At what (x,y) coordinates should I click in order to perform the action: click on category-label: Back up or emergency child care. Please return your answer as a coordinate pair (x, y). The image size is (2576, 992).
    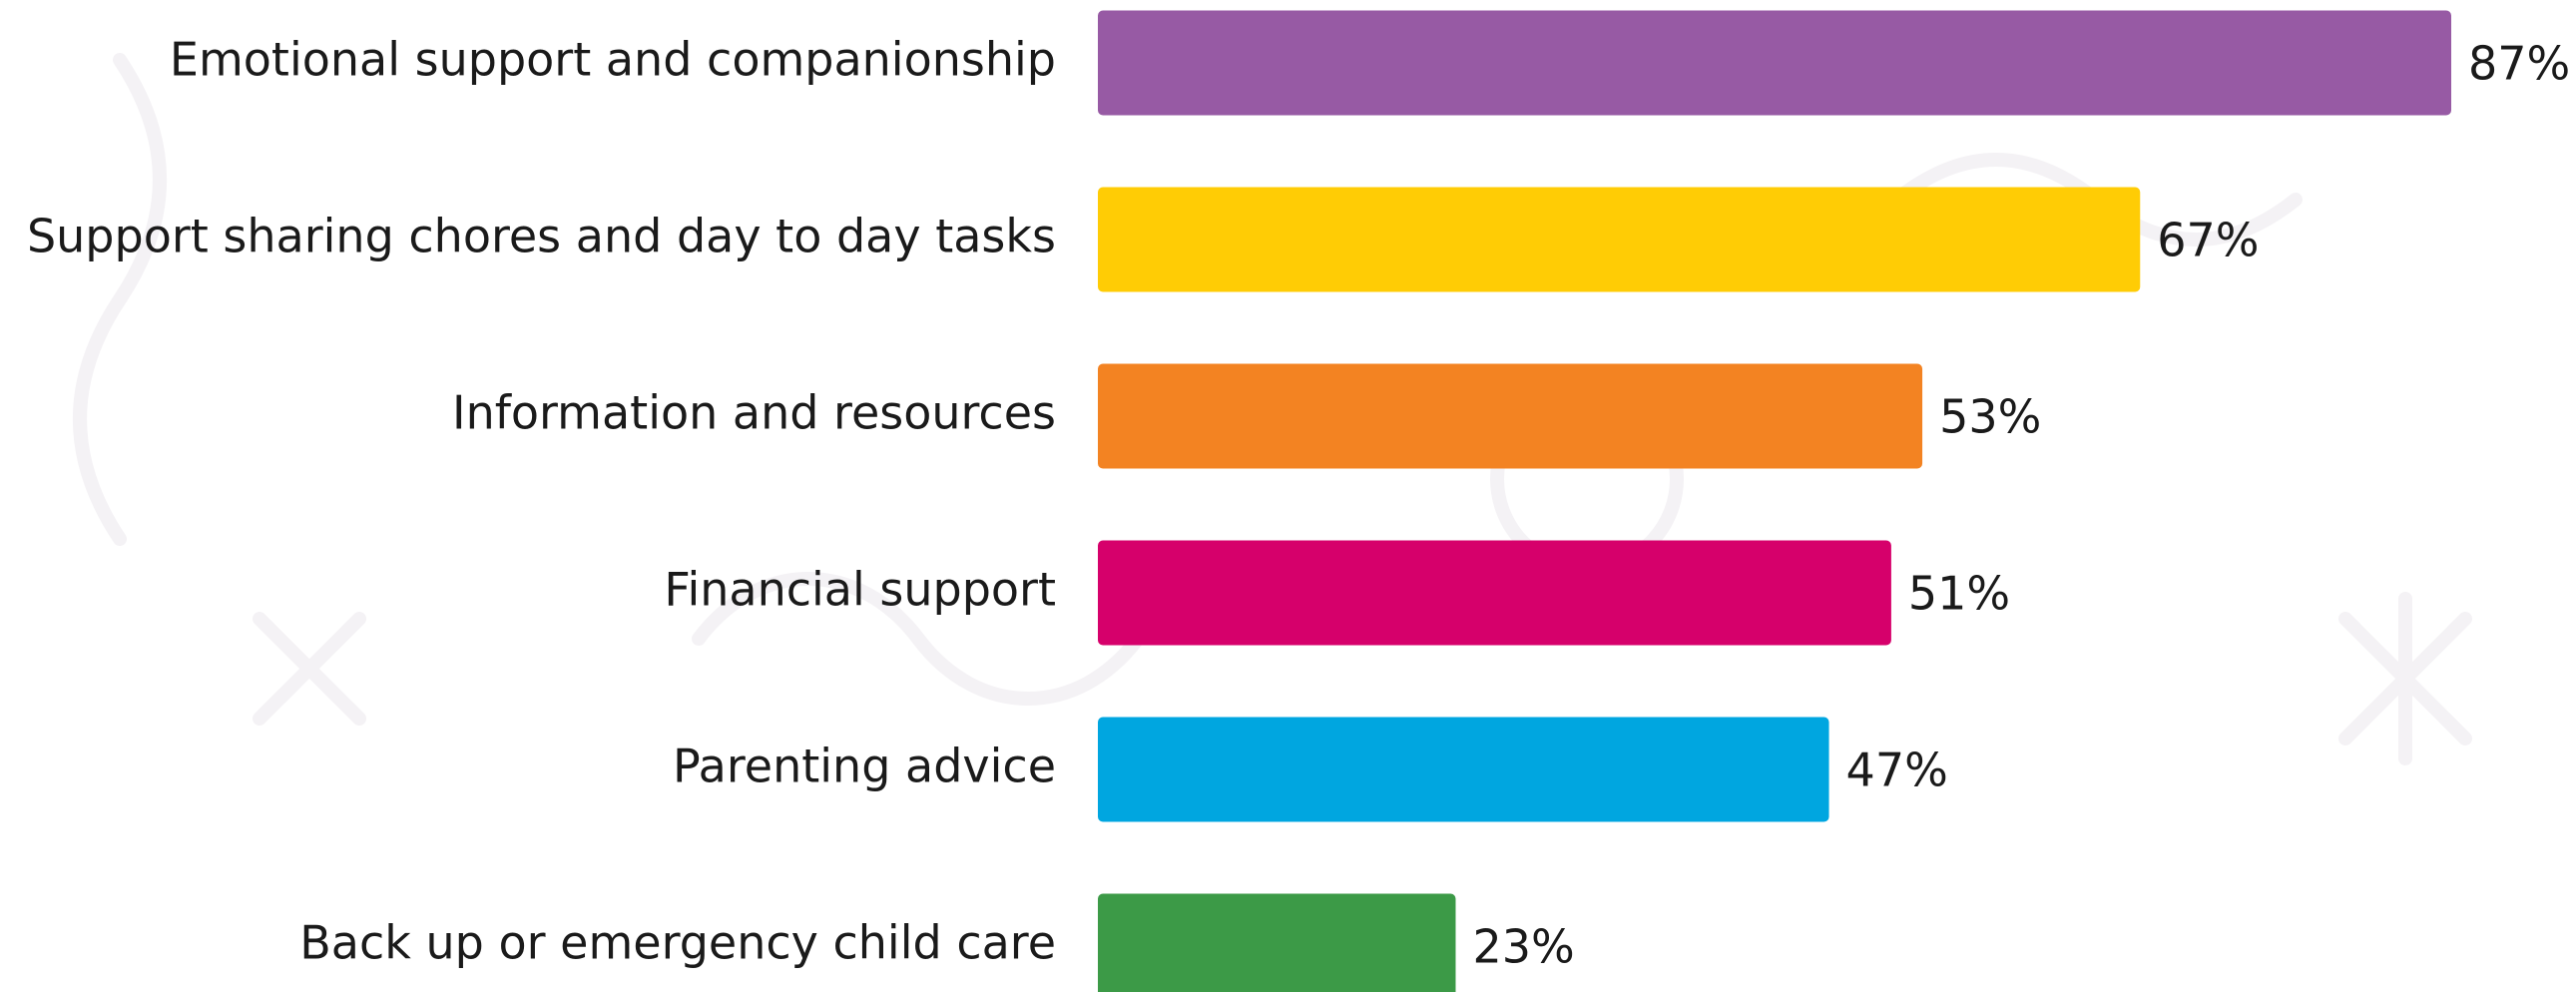
    Looking at the image, I should click on (678, 943).